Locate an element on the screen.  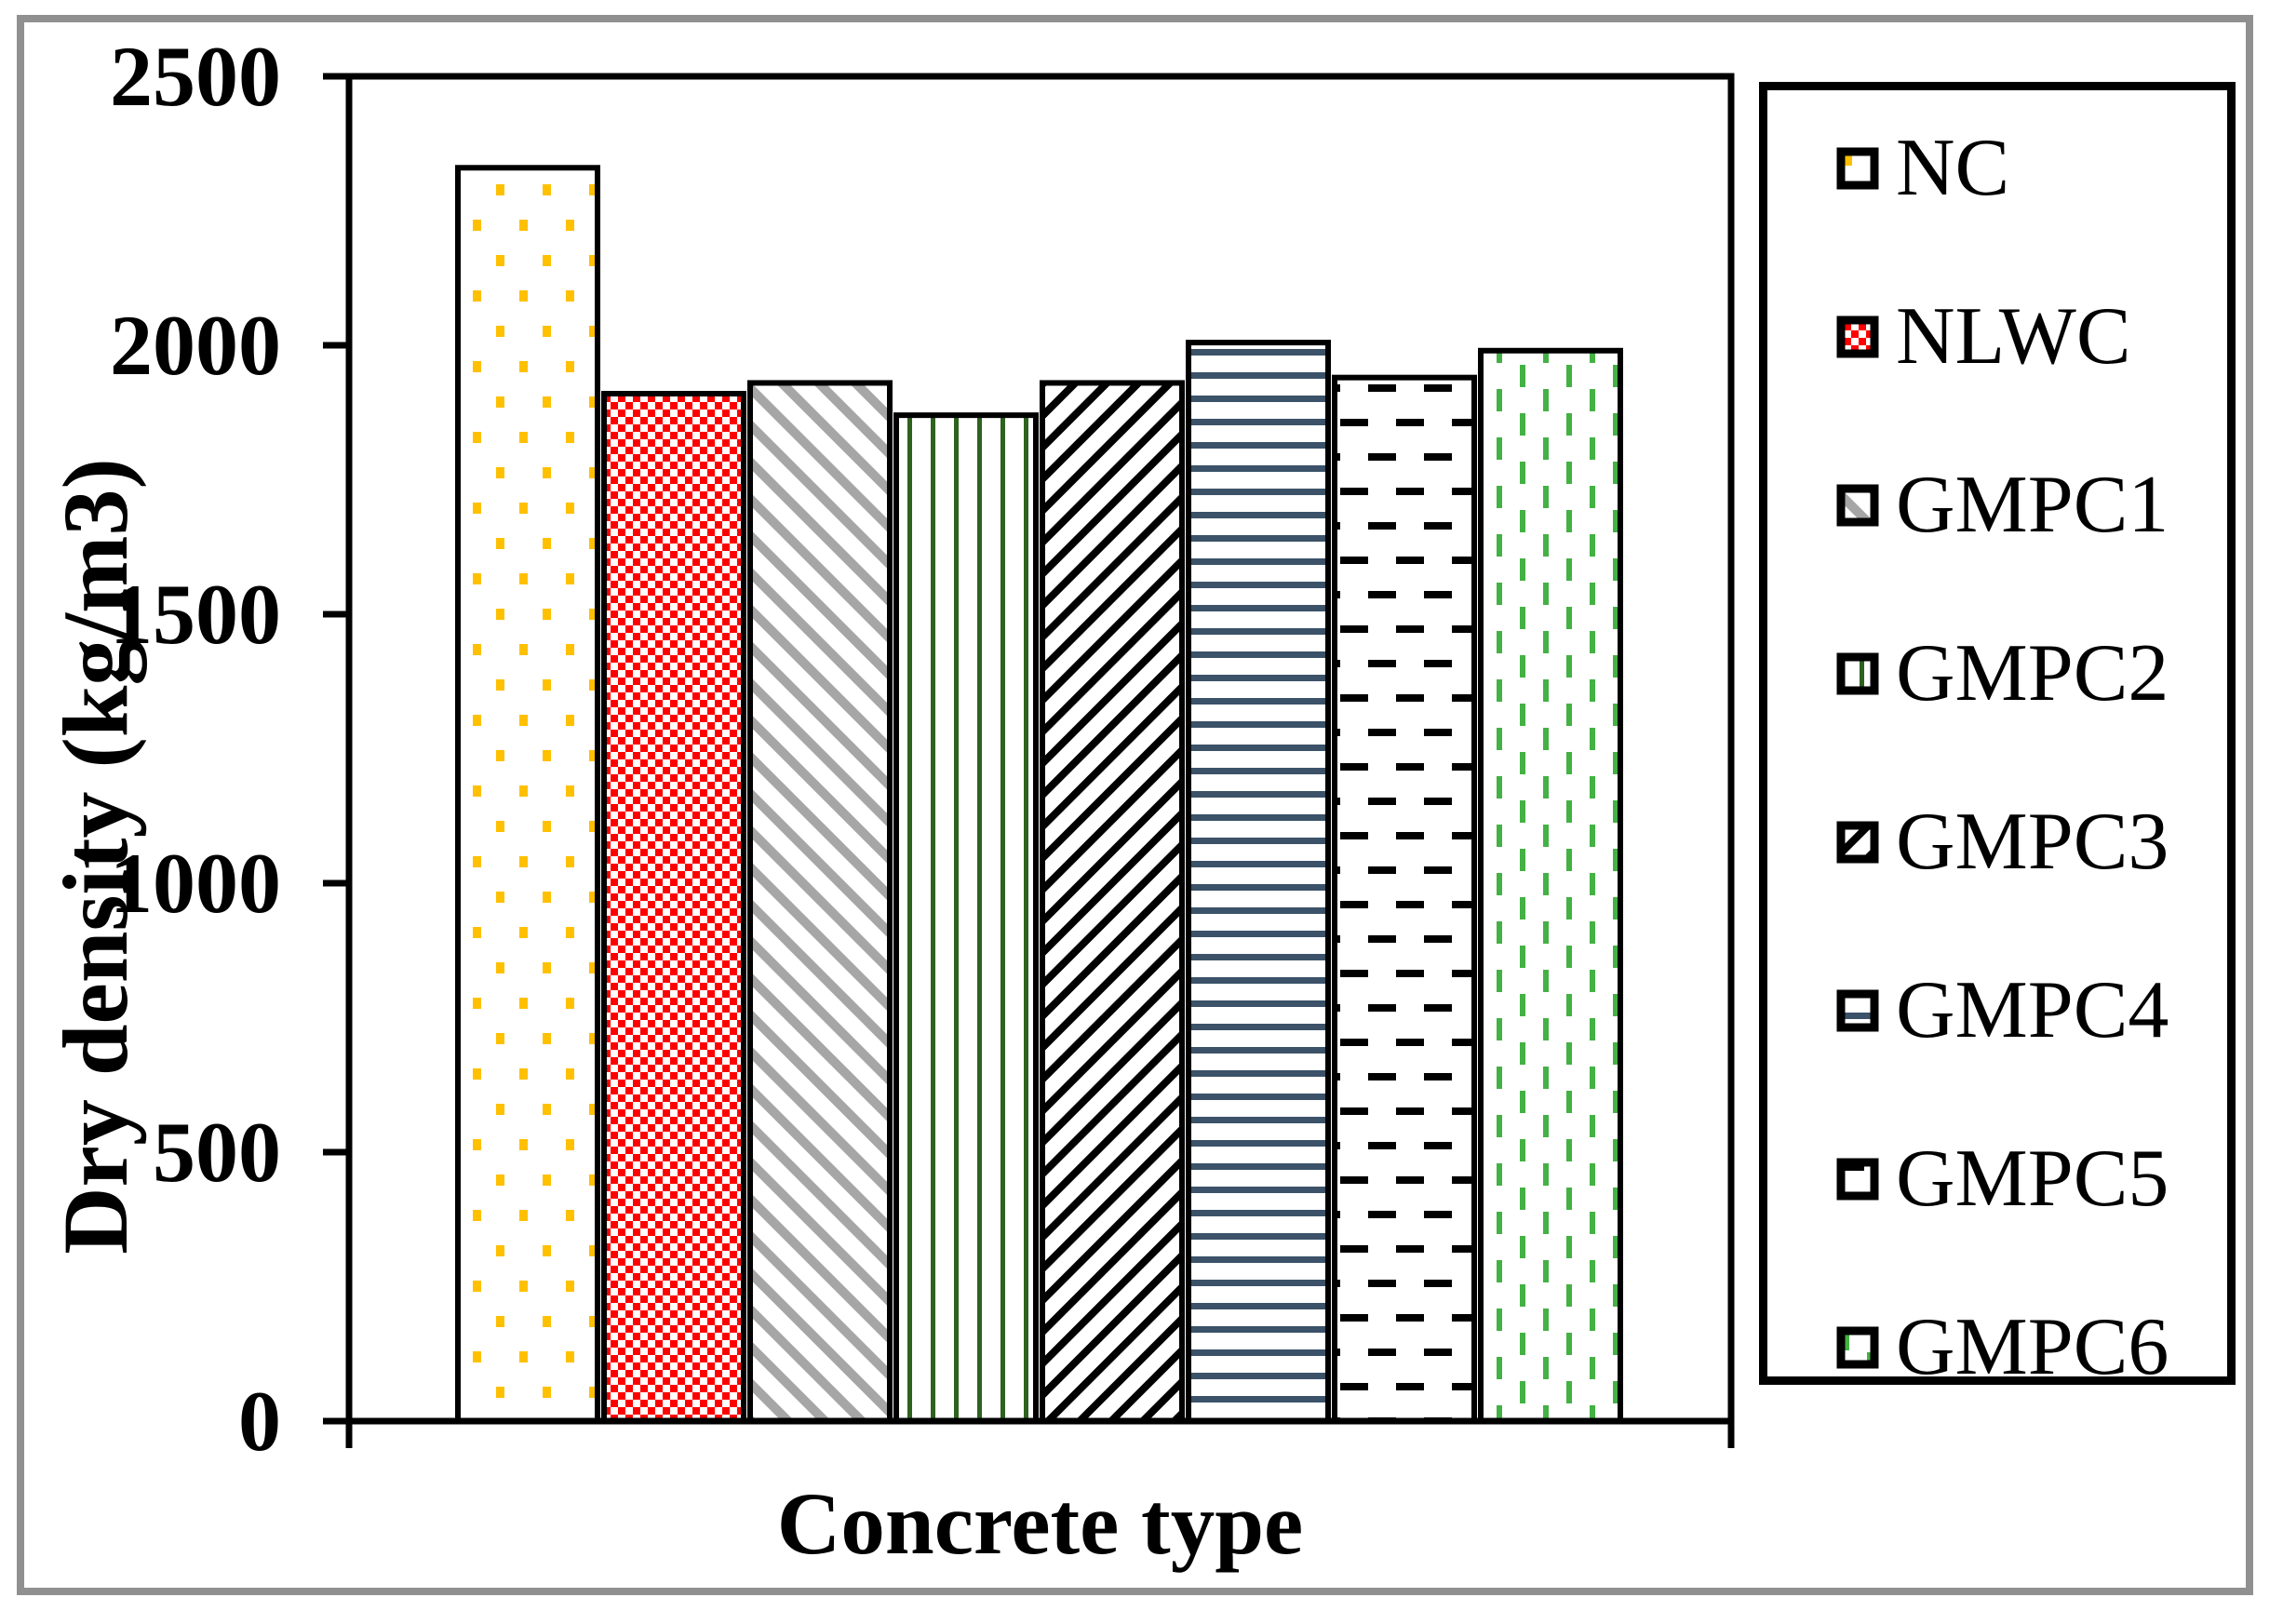
bar-GMPC6 is located at coordinates (1551, 885).